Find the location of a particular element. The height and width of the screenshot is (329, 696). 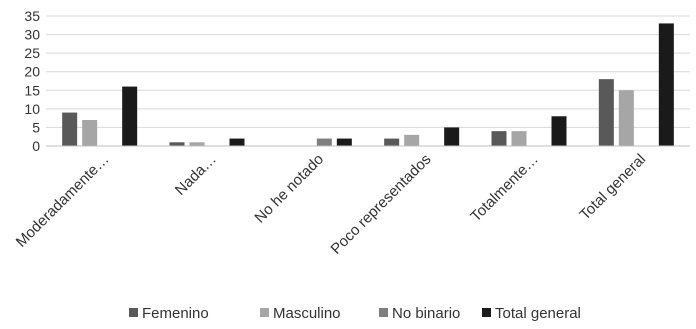

legend-swatch-total-general is located at coordinates (486, 312).